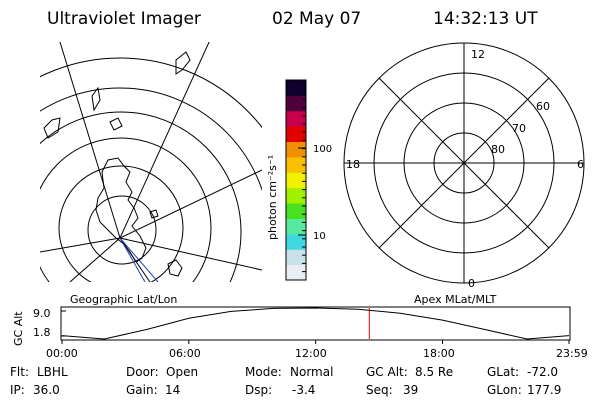 This screenshot has width=600, height=400. What do you see at coordinates (19, 372) in the screenshot?
I see `filter-label: Flt:` at bounding box center [19, 372].